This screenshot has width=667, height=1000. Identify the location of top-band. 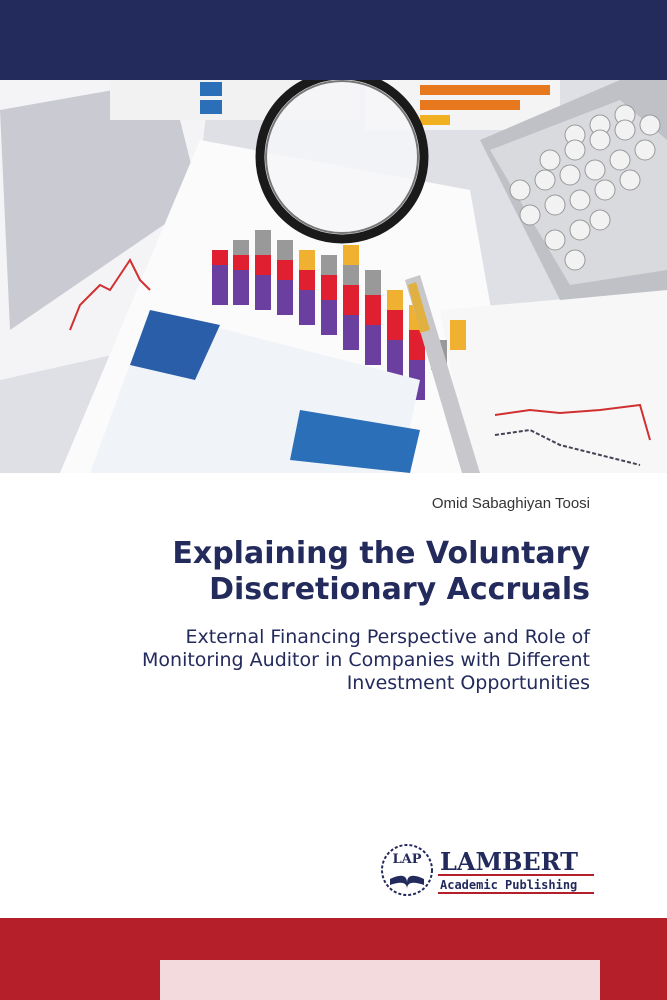
(333, 40).